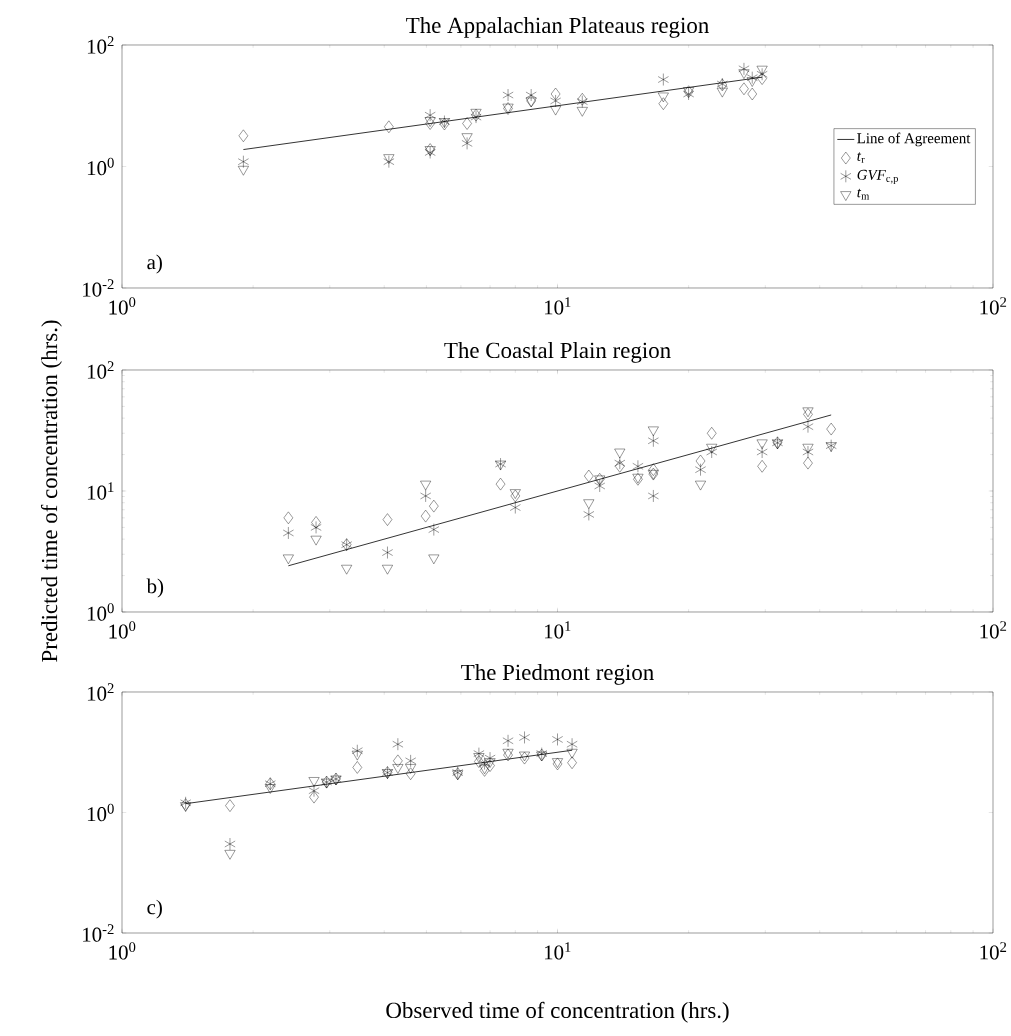  Describe the element at coordinates (557, 674) in the screenshot. I see `chart-title: The Piedmont region` at that location.